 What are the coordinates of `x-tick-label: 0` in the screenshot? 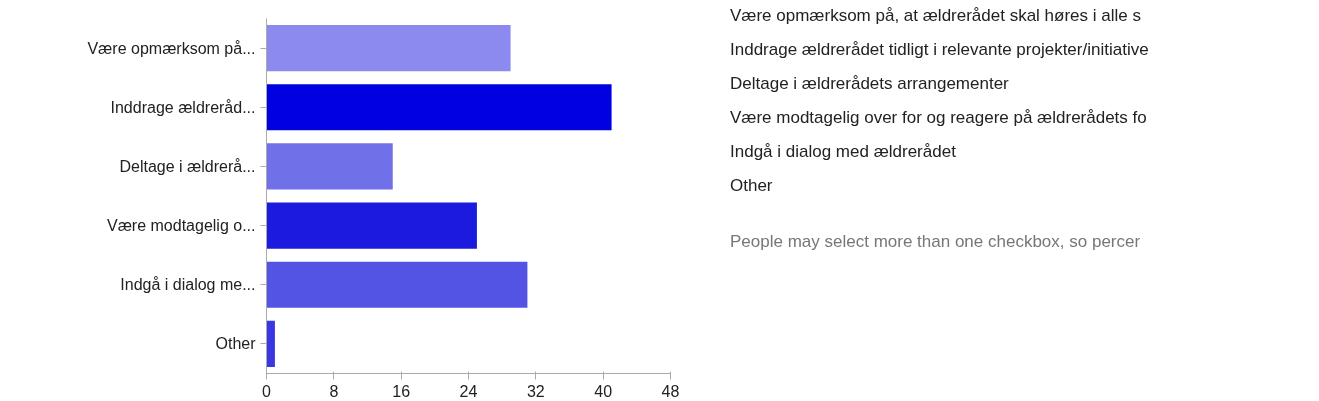 It's located at (267, 391).